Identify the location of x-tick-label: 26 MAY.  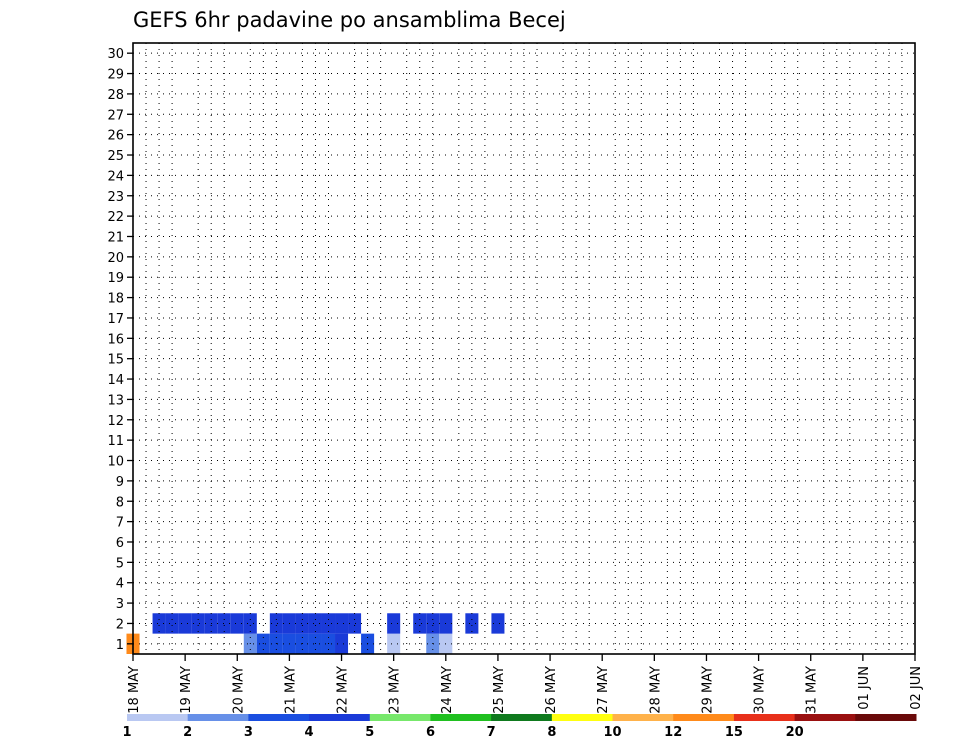
(551, 690).